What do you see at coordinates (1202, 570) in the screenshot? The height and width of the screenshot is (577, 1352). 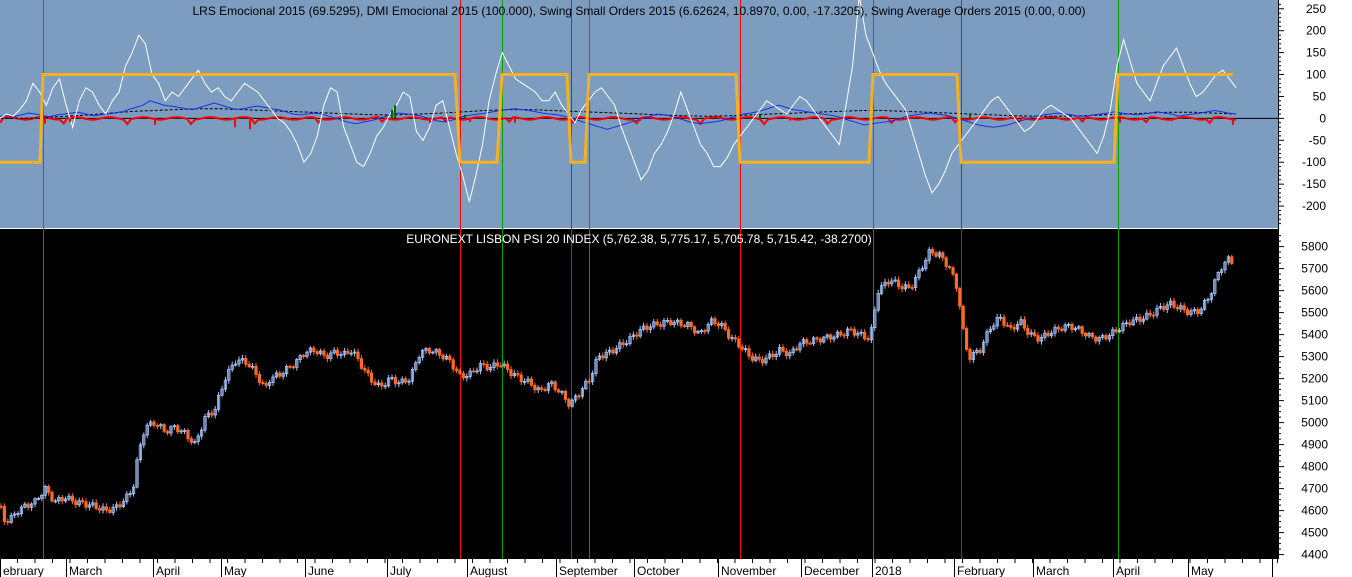 I see `x-axis-month-label: May` at bounding box center [1202, 570].